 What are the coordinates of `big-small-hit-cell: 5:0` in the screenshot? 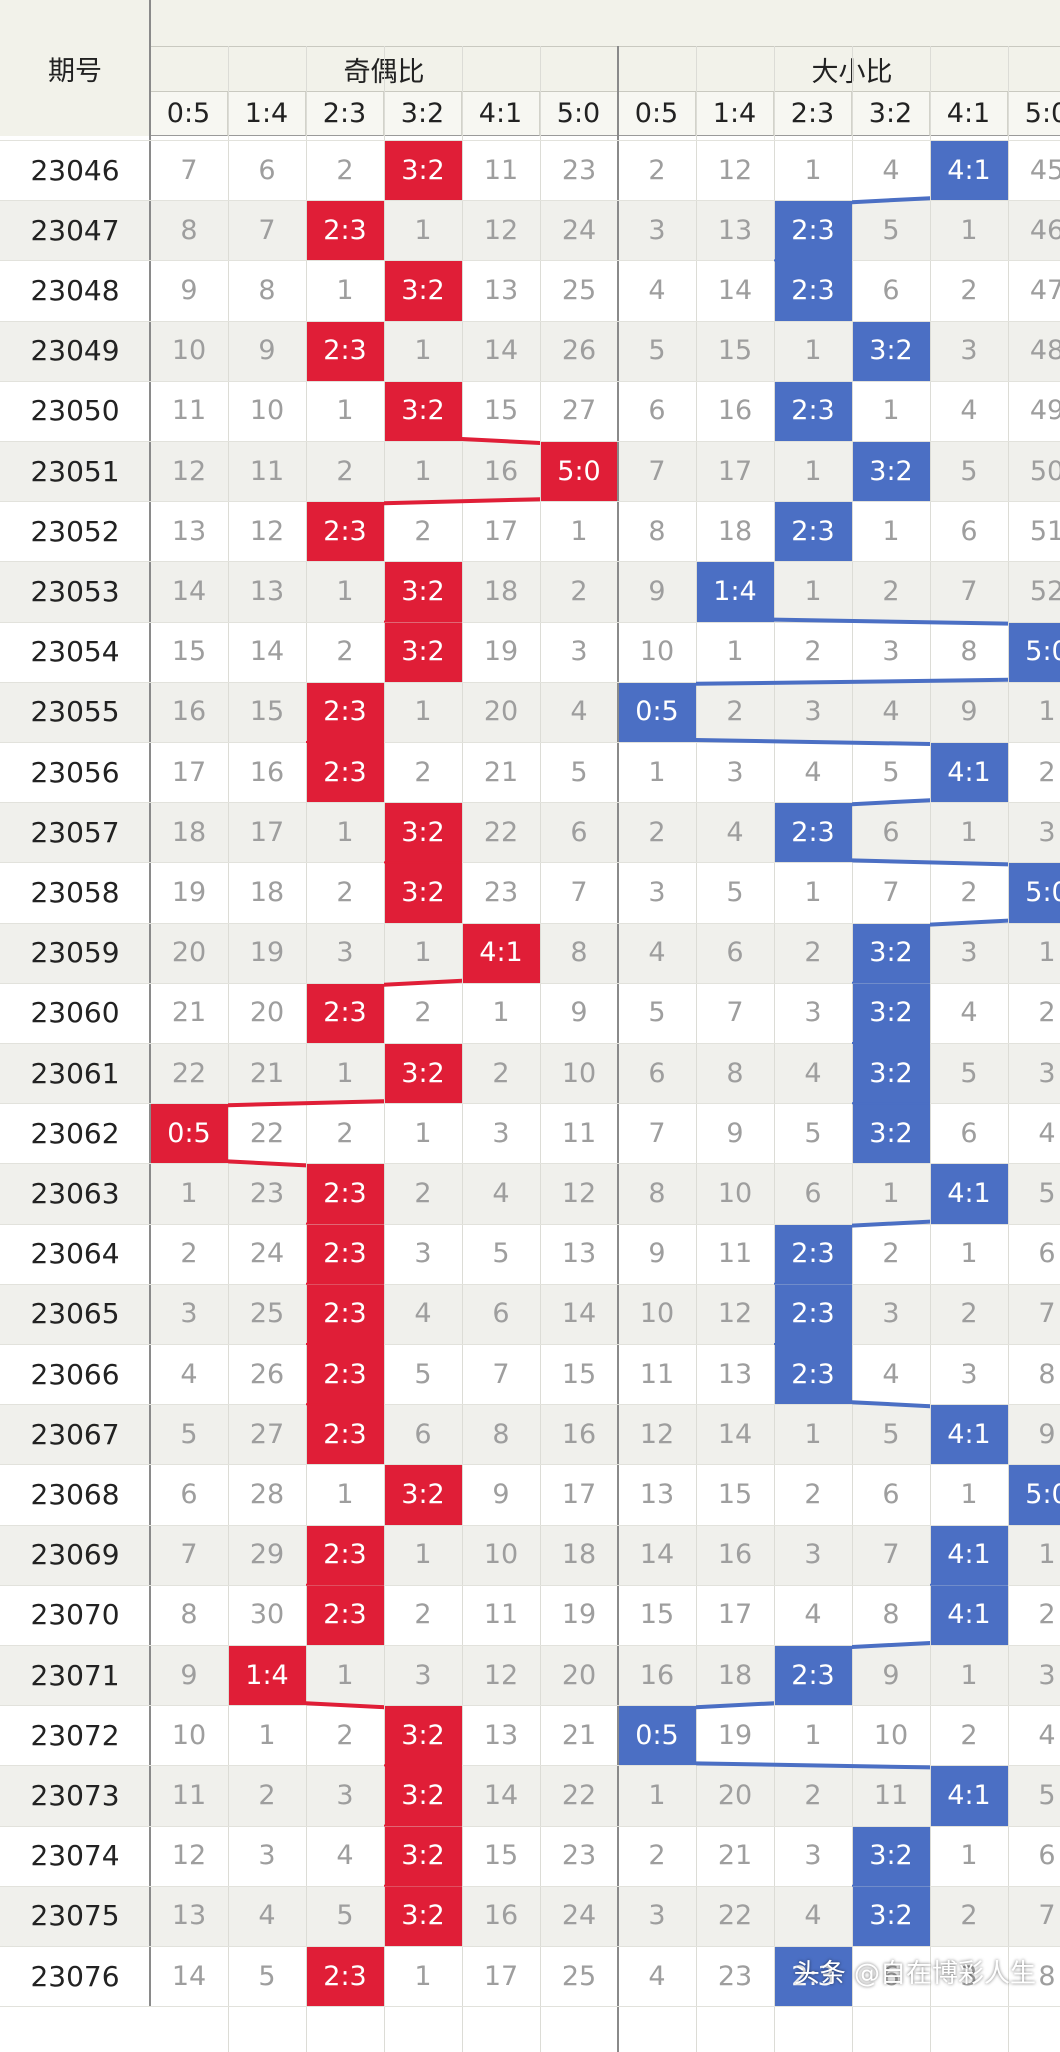 It's located at (1034, 1494).